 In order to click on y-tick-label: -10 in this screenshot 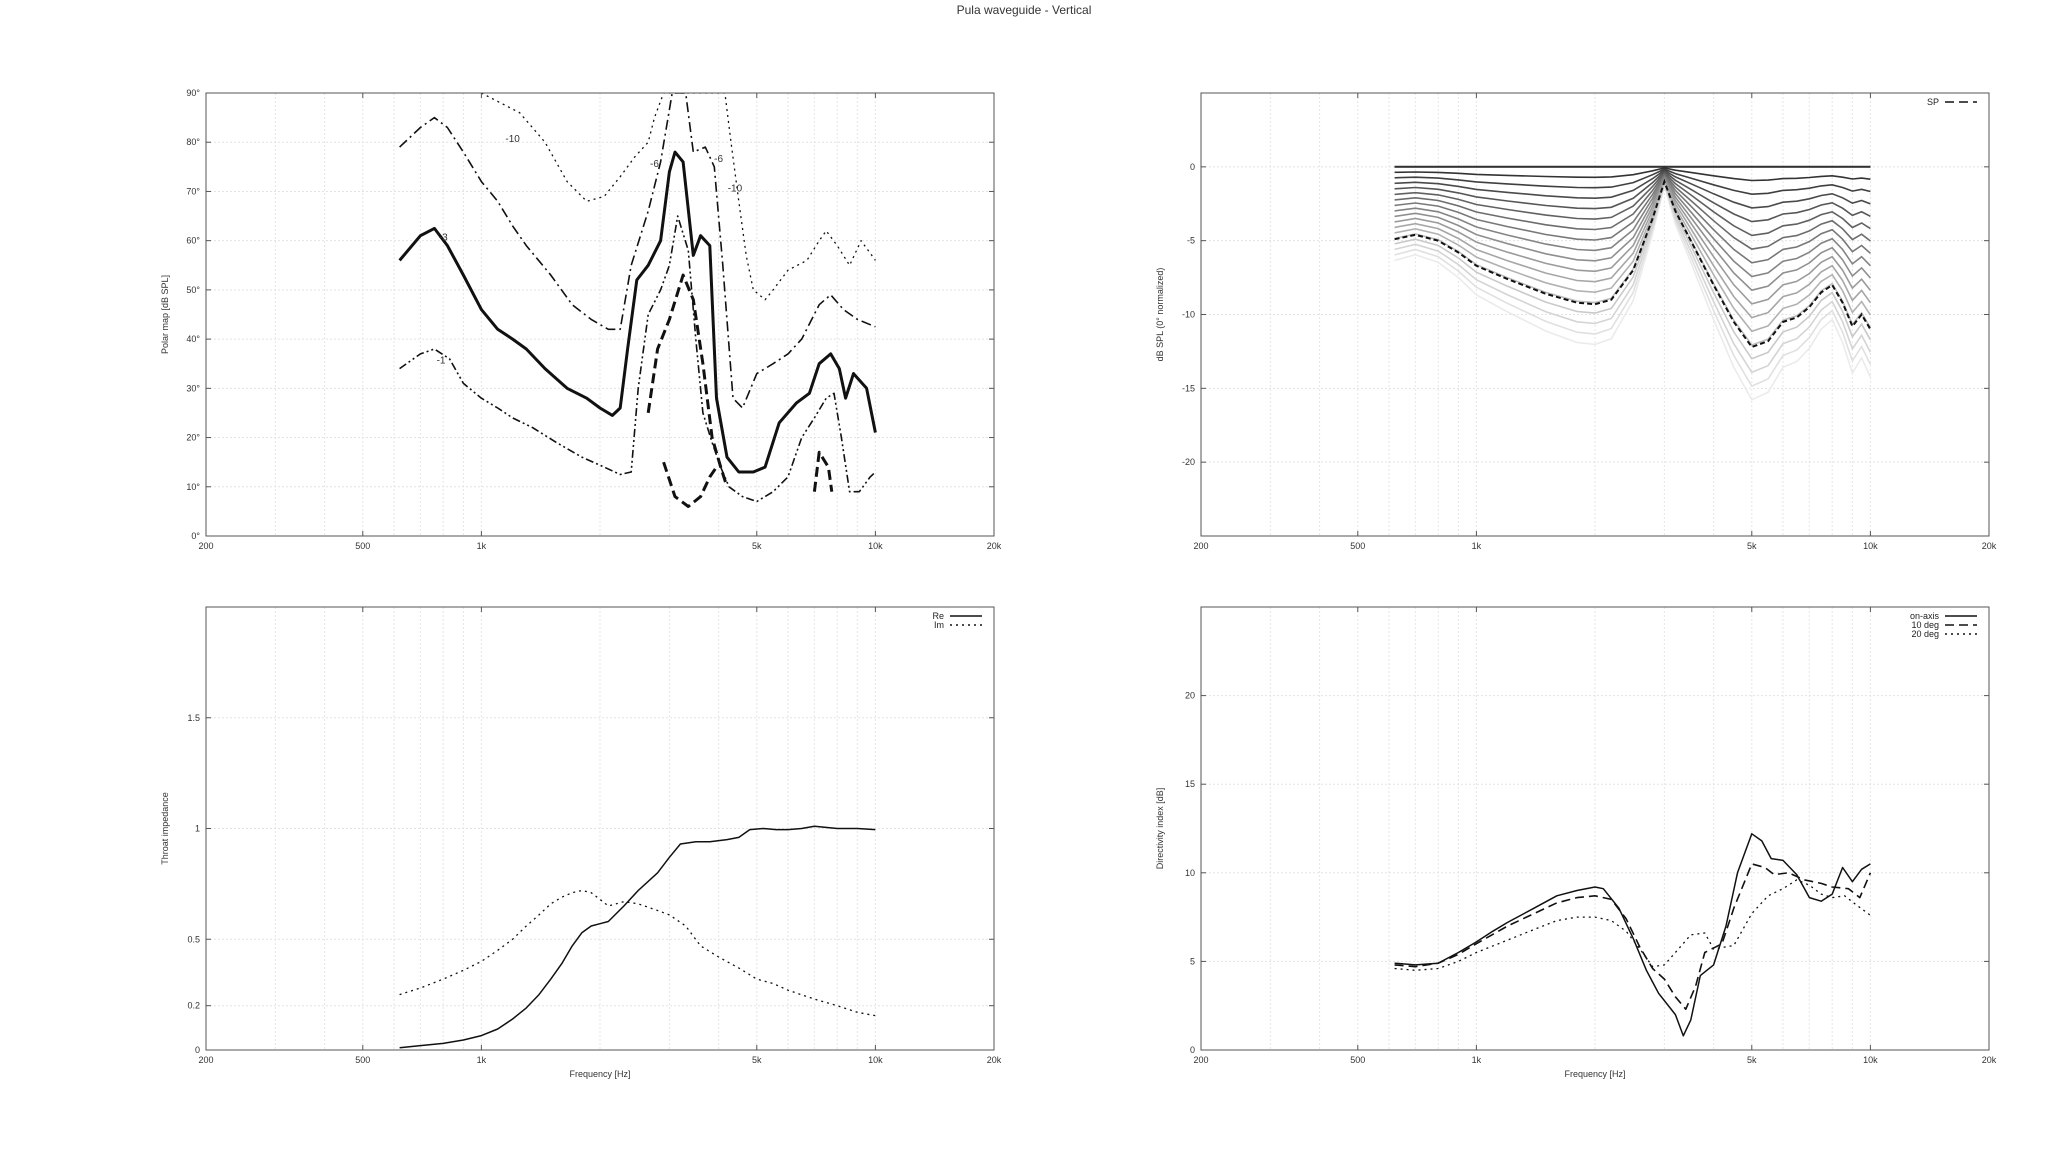, I will do `click(1188, 315)`.